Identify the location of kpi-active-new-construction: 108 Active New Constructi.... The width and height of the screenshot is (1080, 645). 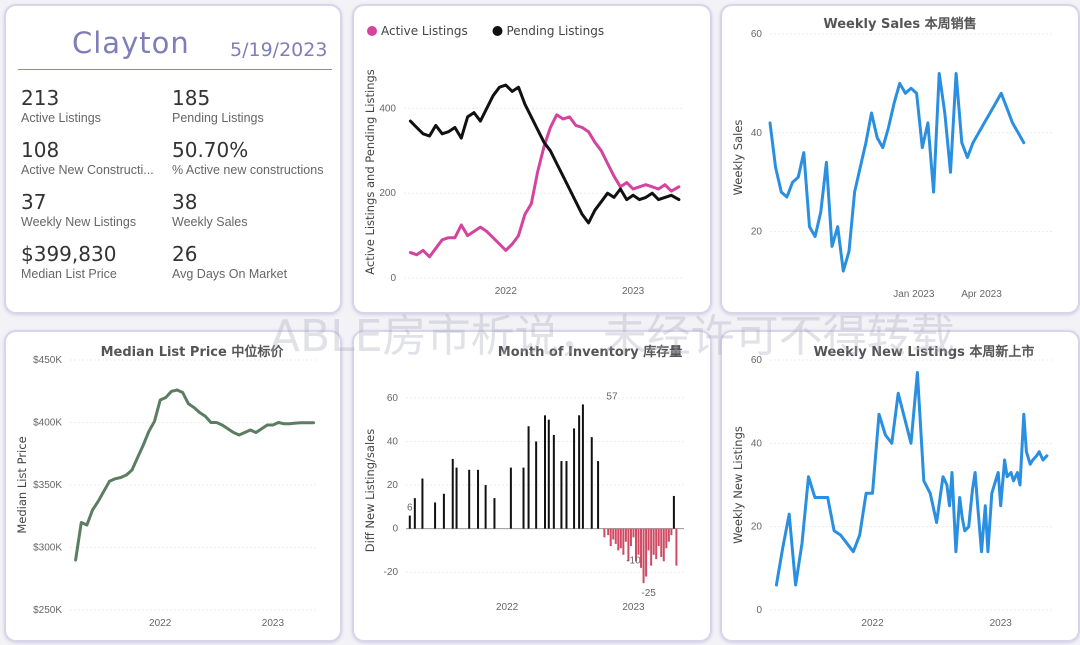
(88, 158).